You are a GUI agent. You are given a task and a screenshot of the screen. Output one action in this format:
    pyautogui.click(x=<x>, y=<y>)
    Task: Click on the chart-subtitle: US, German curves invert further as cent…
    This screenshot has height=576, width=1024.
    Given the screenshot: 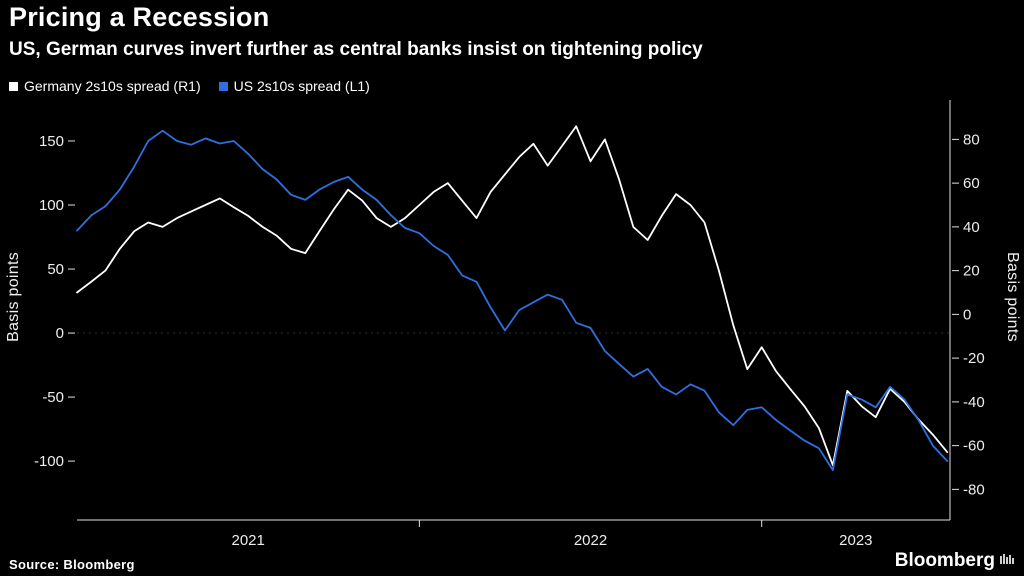 What is the action you would take?
    pyautogui.click(x=356, y=49)
    